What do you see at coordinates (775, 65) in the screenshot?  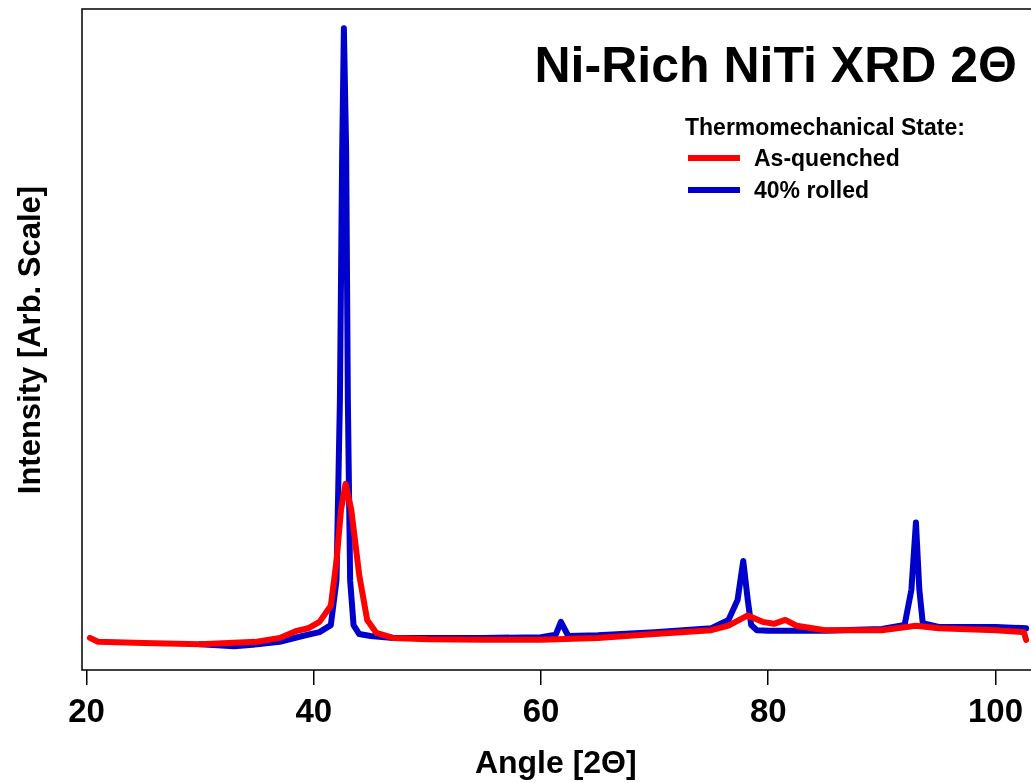 I see `chart-title: Ni-Rich NiTi XRD 2Θ` at bounding box center [775, 65].